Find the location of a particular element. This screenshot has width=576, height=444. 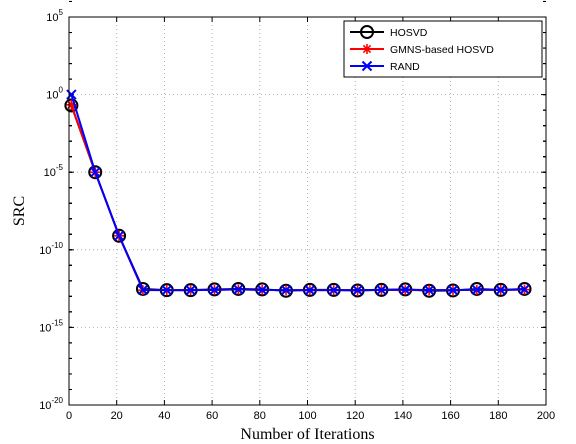

legend-item-rand: RAND is located at coordinates (385, 66).